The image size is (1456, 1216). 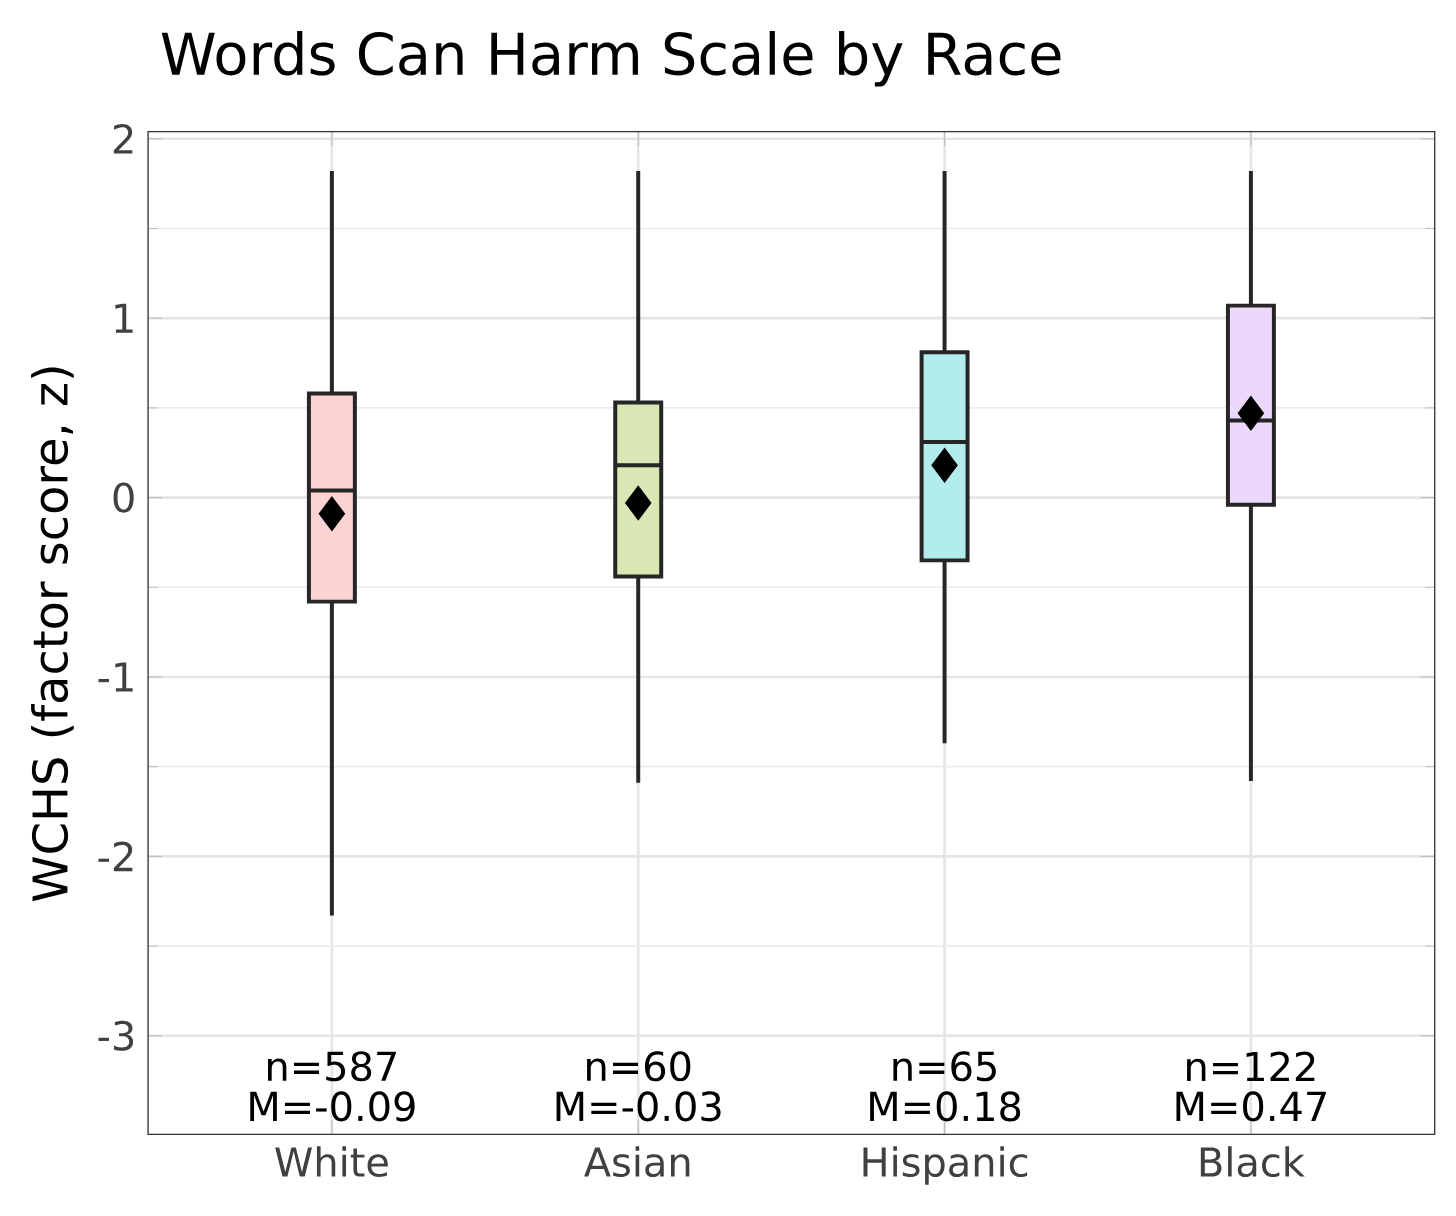 What do you see at coordinates (637, 1162) in the screenshot?
I see `x-tick-label: Asian` at bounding box center [637, 1162].